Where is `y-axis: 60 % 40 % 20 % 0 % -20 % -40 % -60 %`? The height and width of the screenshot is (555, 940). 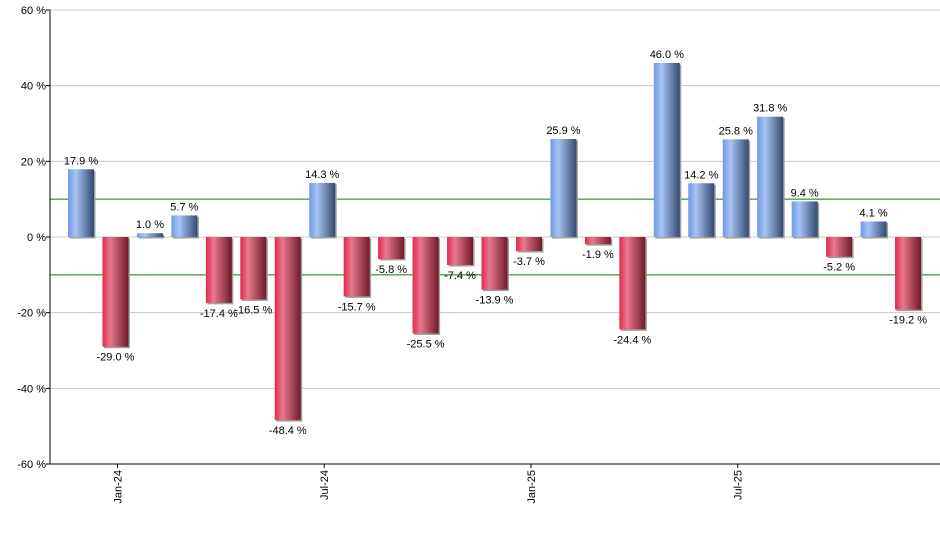
y-axis: 60 % 40 % 20 % 0 % -20 % -40 % -60 % is located at coordinates (34, 238).